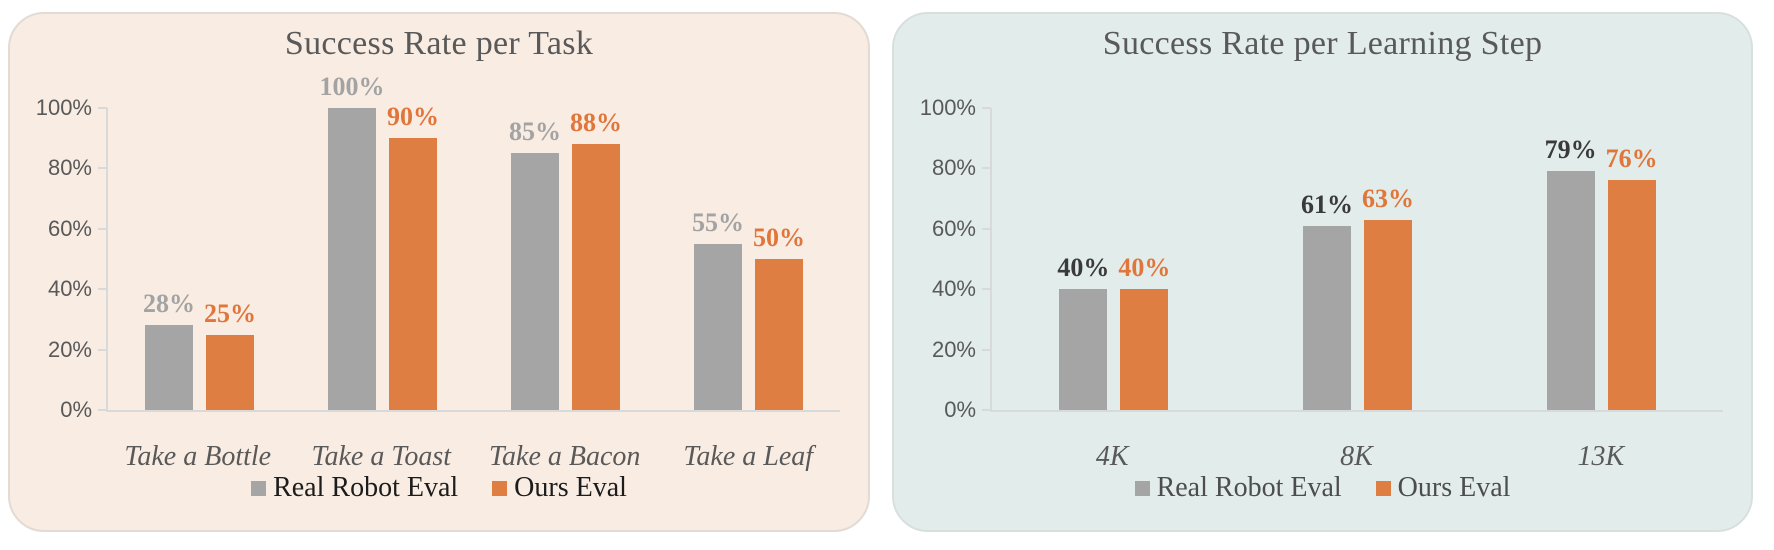 Image resolution: width=1774 pixels, height=550 pixels. Describe the element at coordinates (1631, 159) in the screenshot. I see `bar-value-label: 76%` at that location.